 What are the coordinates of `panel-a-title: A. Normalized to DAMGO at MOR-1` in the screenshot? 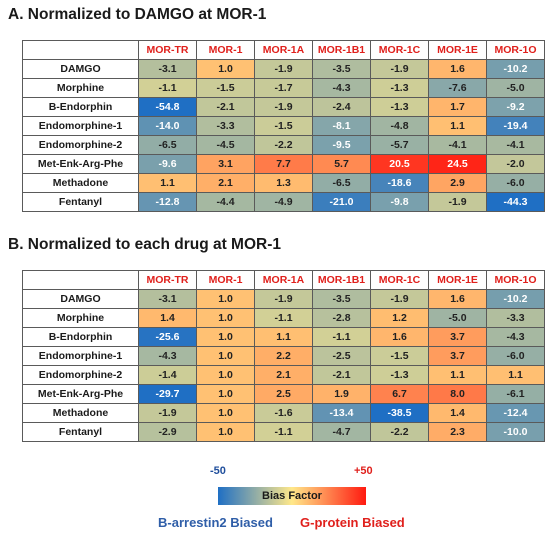 It's located at (137, 14).